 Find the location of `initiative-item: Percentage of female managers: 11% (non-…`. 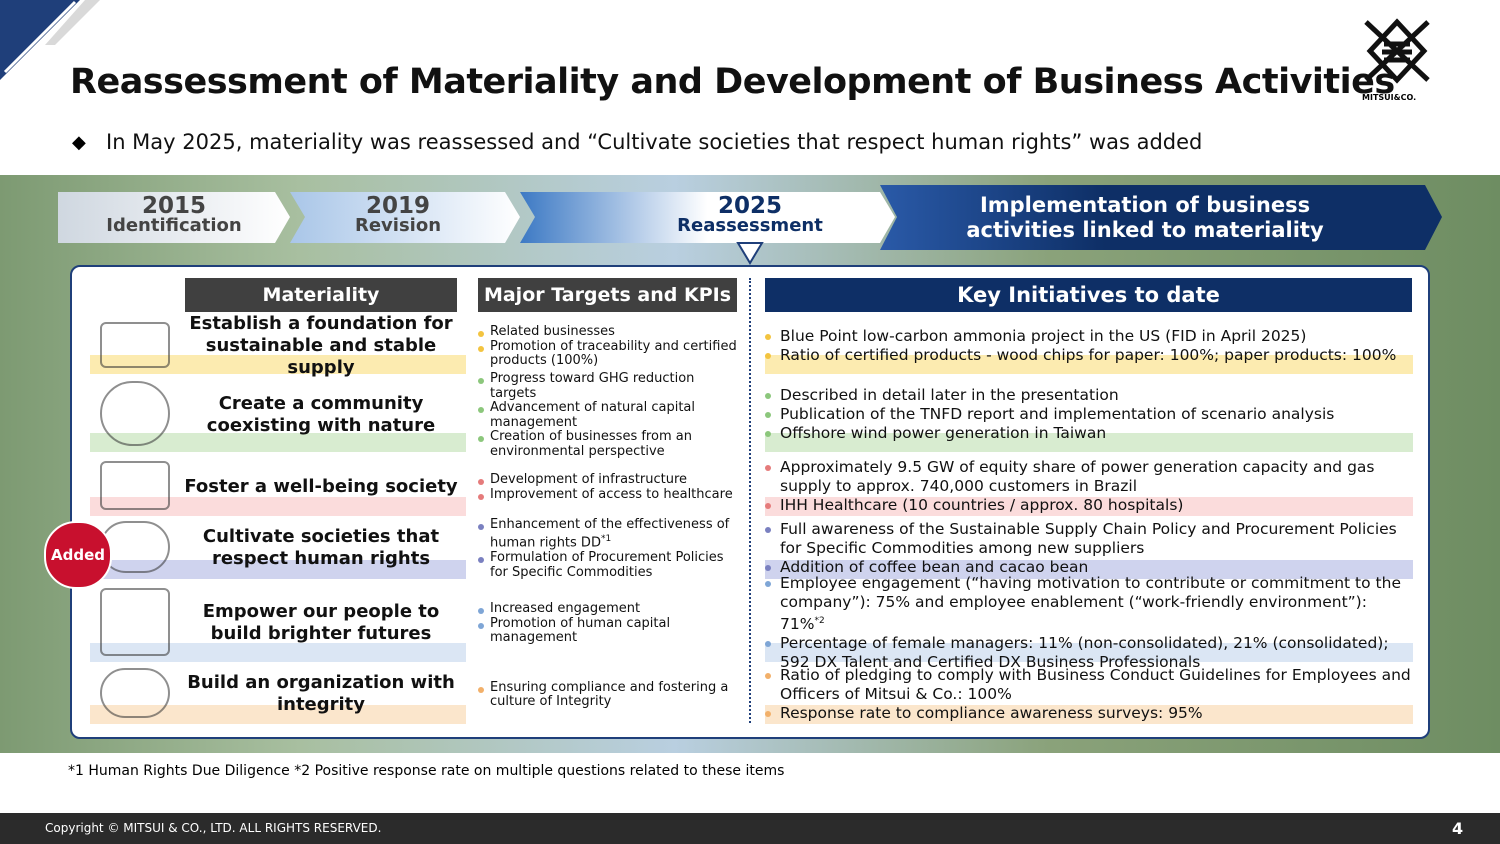

initiative-item: Percentage of female managers: 11% (non-… is located at coordinates (1090, 653).